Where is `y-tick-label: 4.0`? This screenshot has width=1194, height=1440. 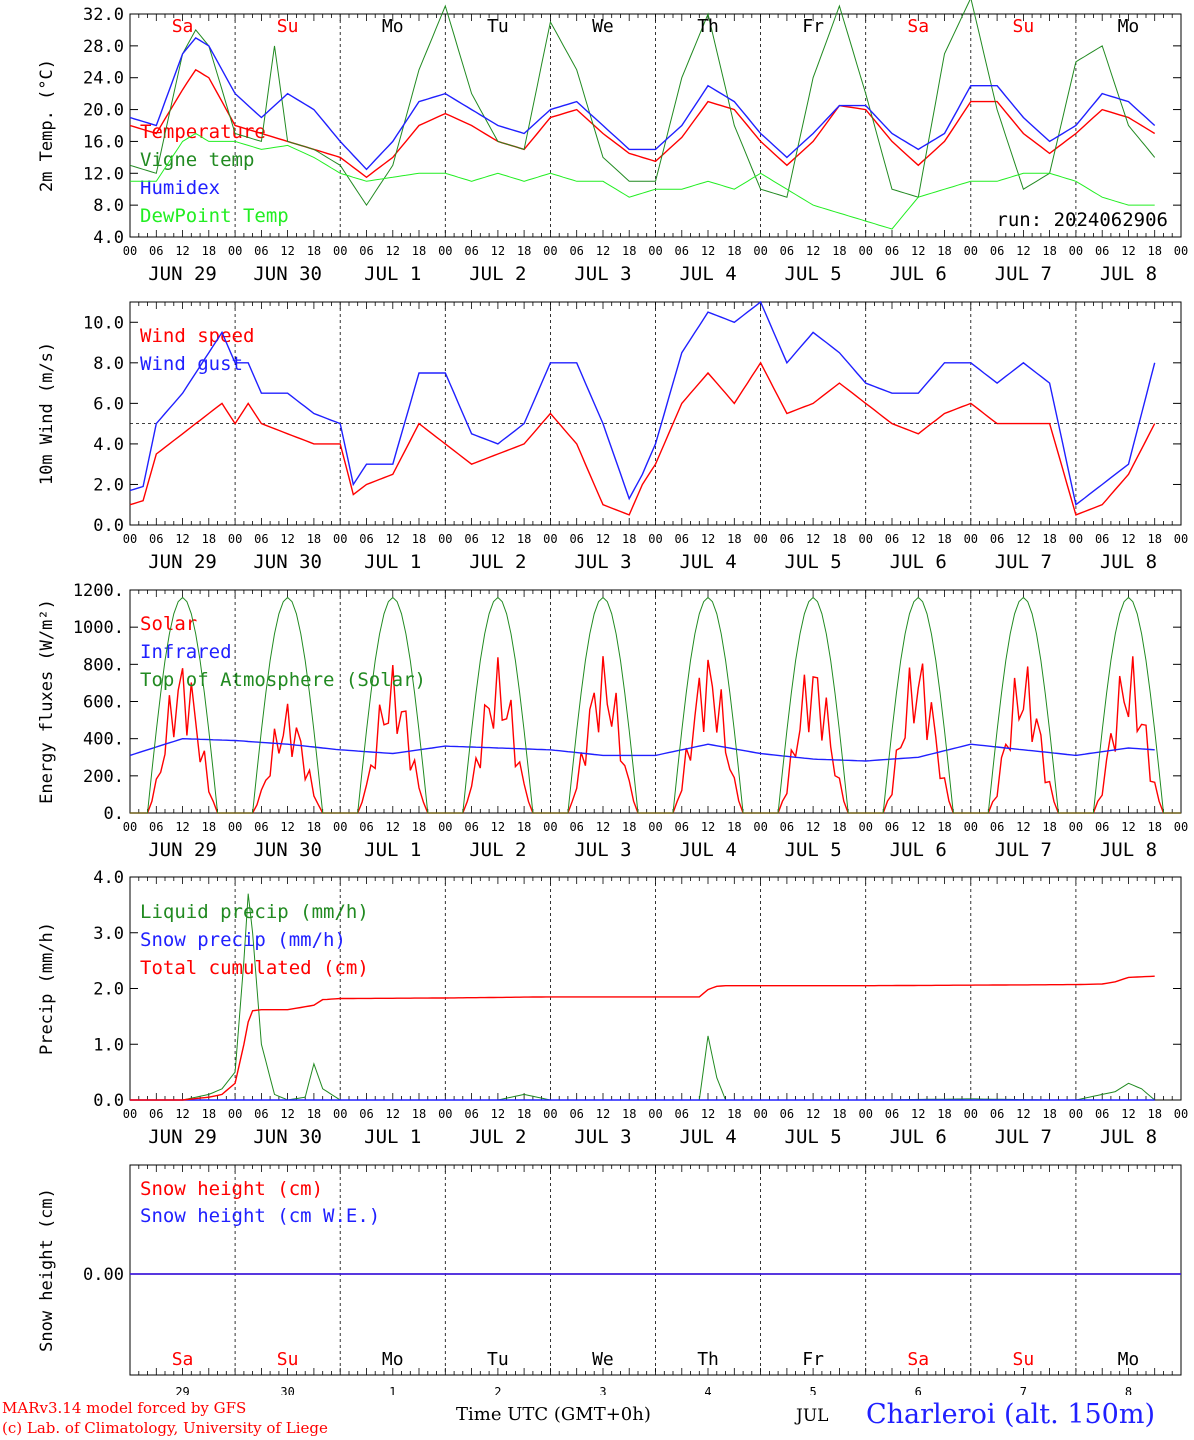 y-tick-label: 4.0 is located at coordinates (108, 878).